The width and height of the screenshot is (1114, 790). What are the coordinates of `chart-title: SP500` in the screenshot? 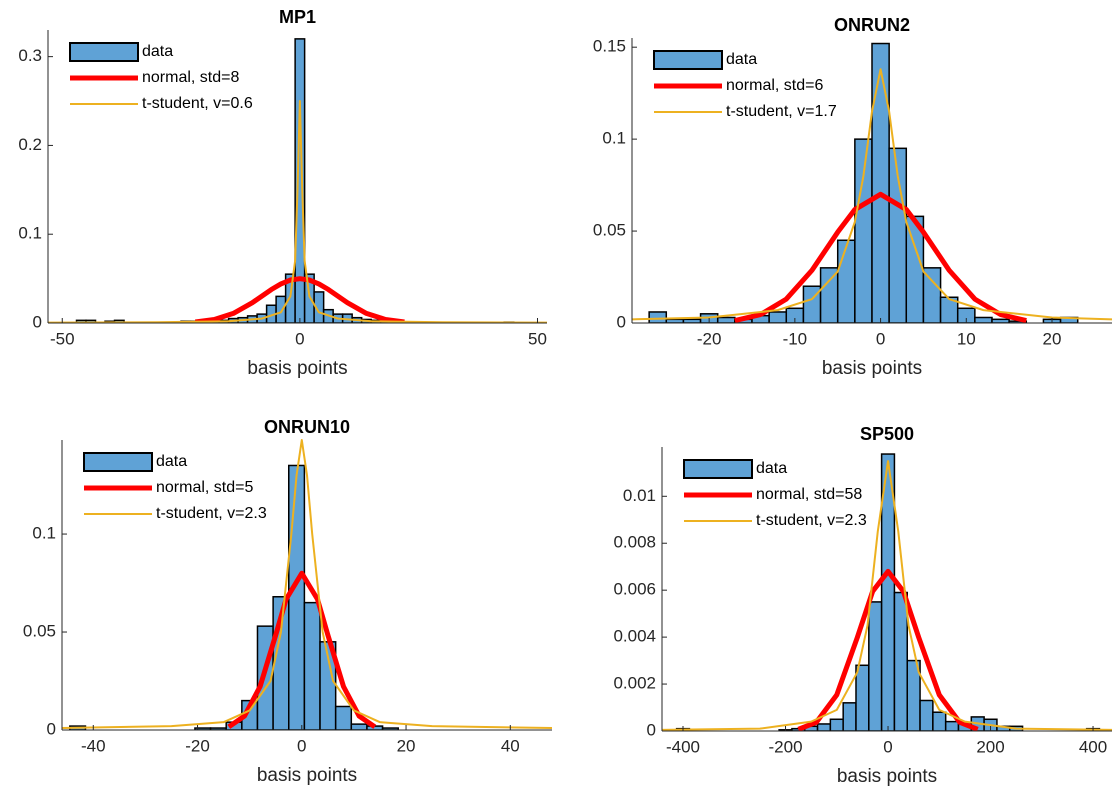 It's located at (887, 434).